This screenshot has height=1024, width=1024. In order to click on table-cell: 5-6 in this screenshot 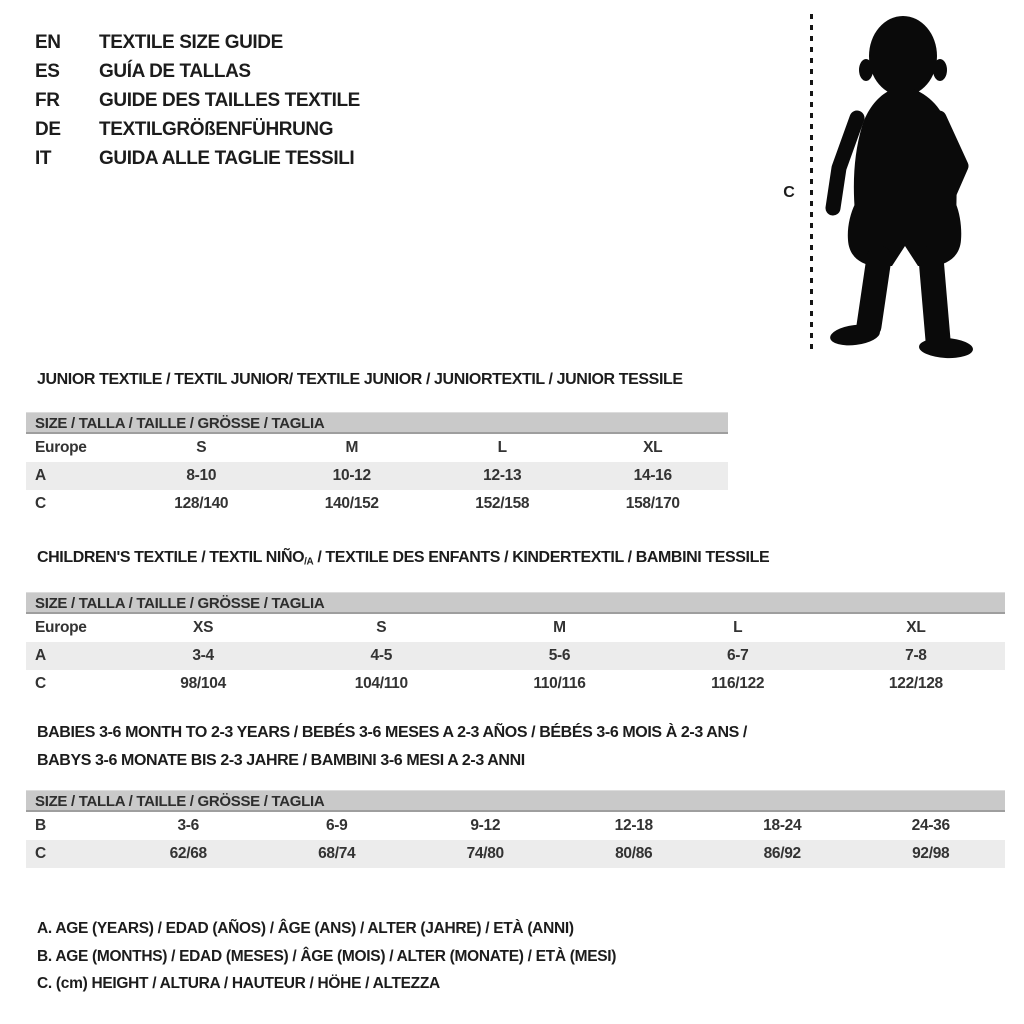, I will do `click(559, 655)`.